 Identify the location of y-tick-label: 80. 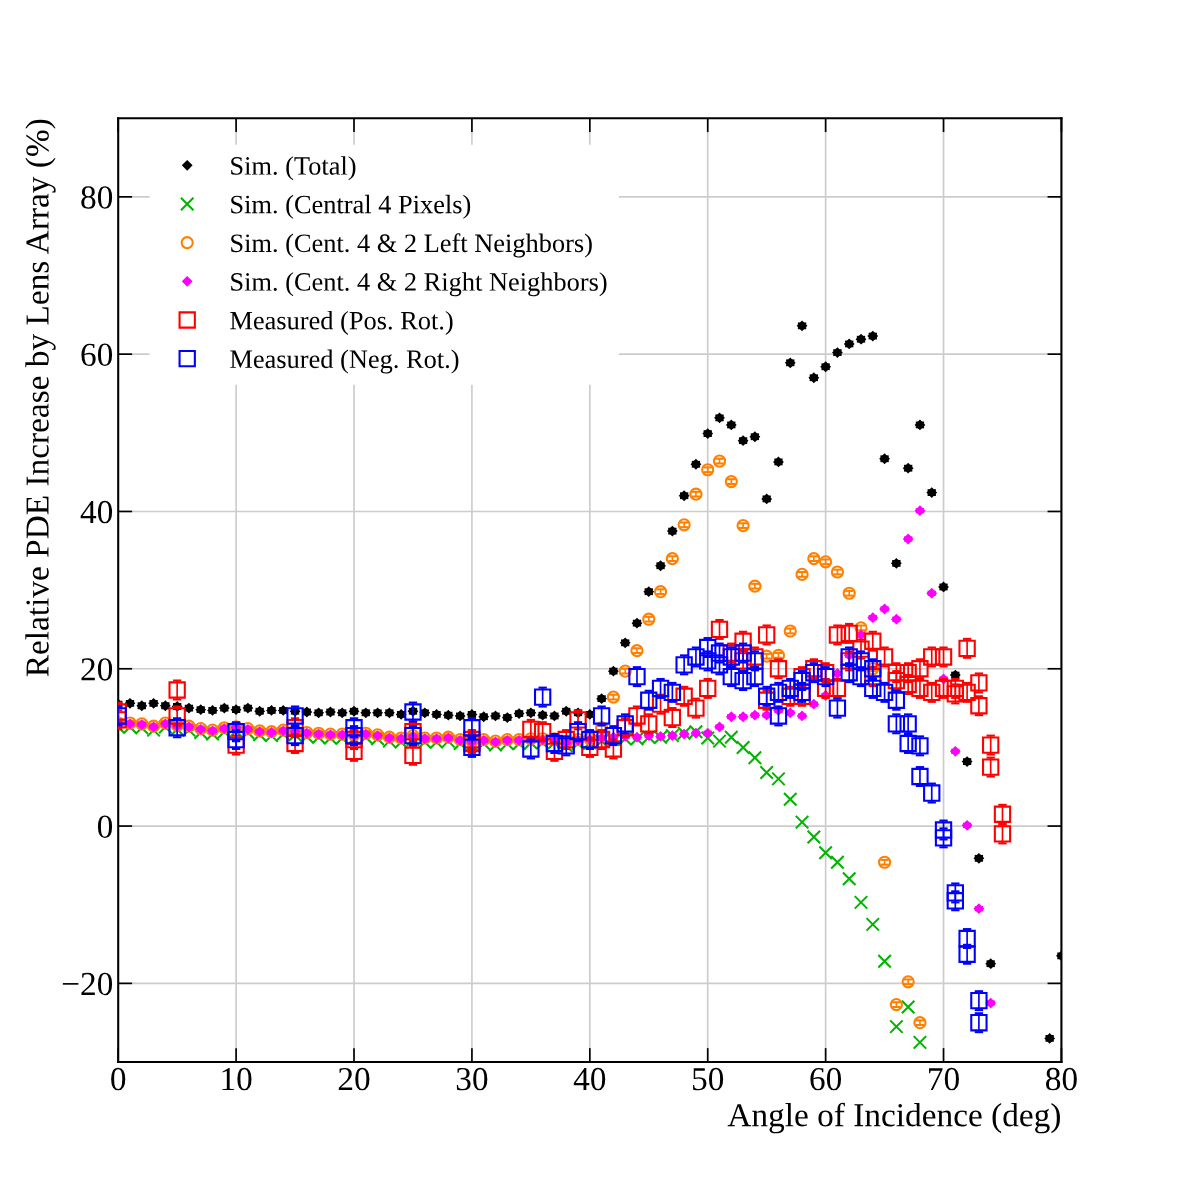
(97, 197).